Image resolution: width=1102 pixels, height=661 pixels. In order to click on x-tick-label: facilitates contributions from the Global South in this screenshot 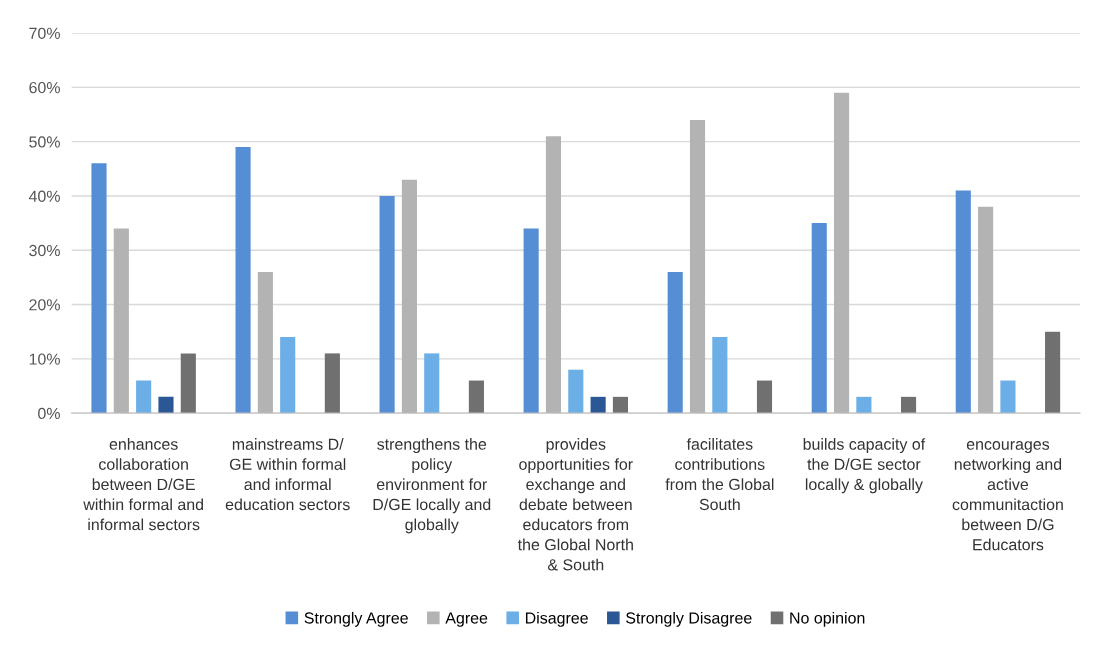, I will do `click(719, 474)`.